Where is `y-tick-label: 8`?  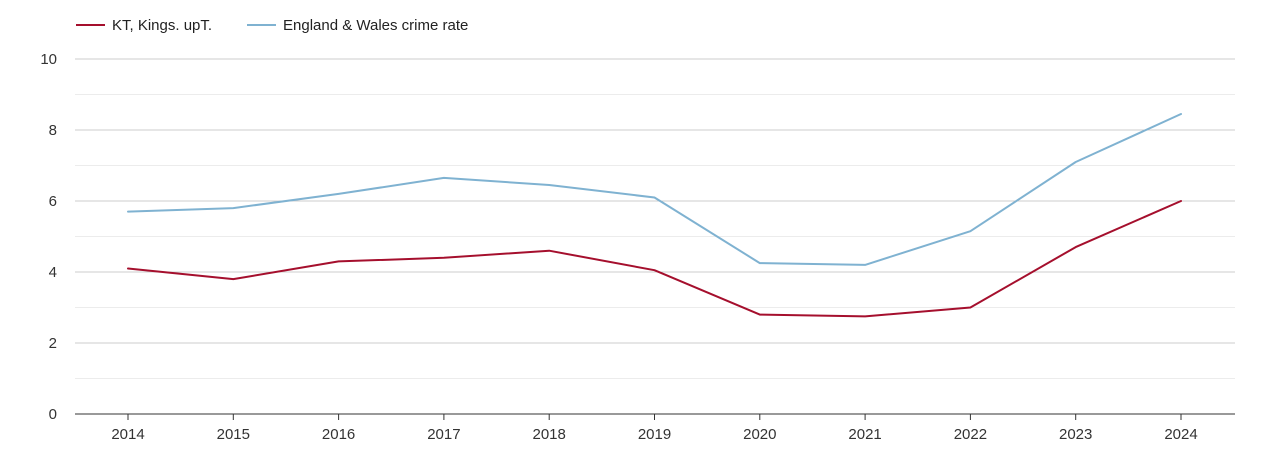
y-tick-label: 8 is located at coordinates (53, 130).